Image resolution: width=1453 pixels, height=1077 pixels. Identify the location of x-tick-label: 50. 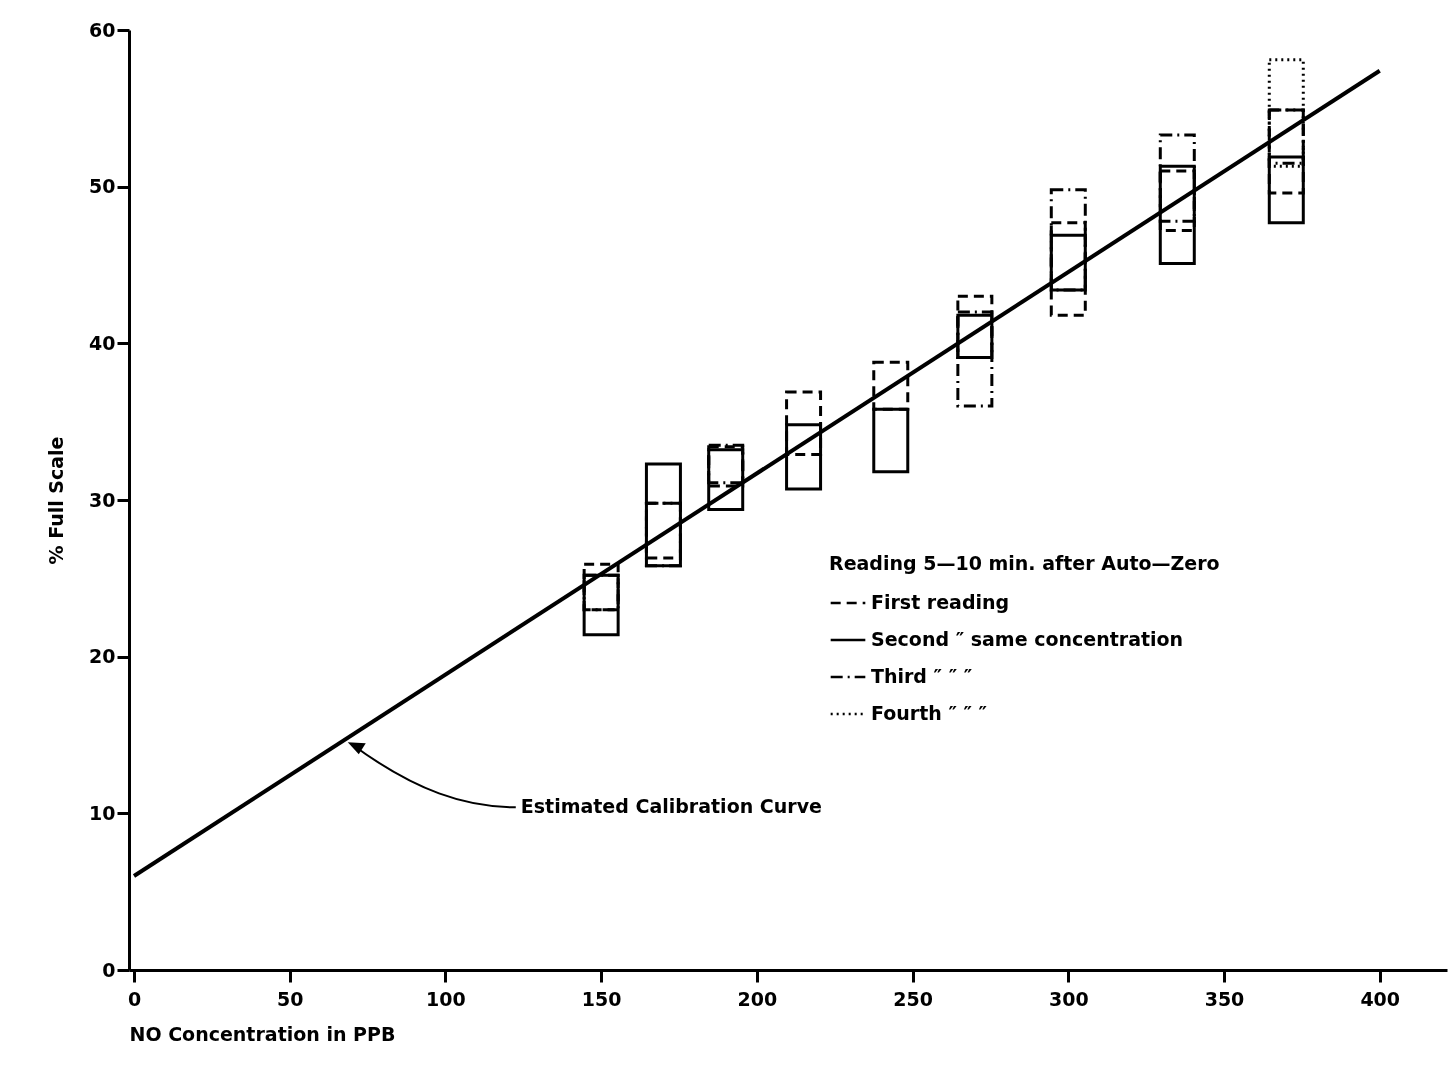
(290, 998).